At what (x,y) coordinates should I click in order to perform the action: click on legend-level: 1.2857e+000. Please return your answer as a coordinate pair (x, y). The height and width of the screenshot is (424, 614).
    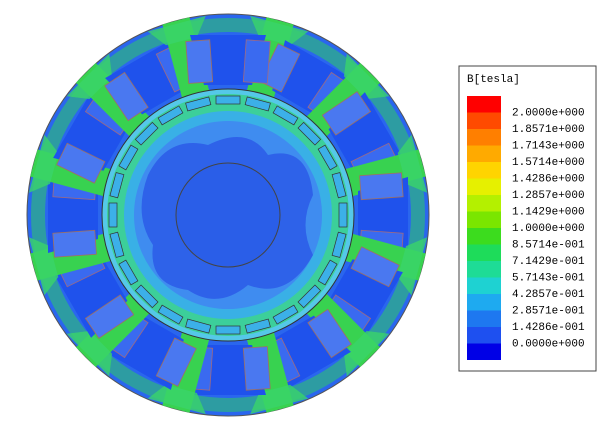
    Looking at the image, I should click on (548, 196).